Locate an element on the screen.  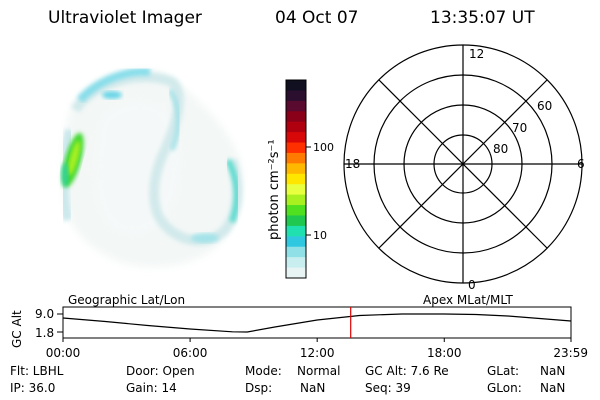
ip-info: IP: 36.0 is located at coordinates (33, 388).